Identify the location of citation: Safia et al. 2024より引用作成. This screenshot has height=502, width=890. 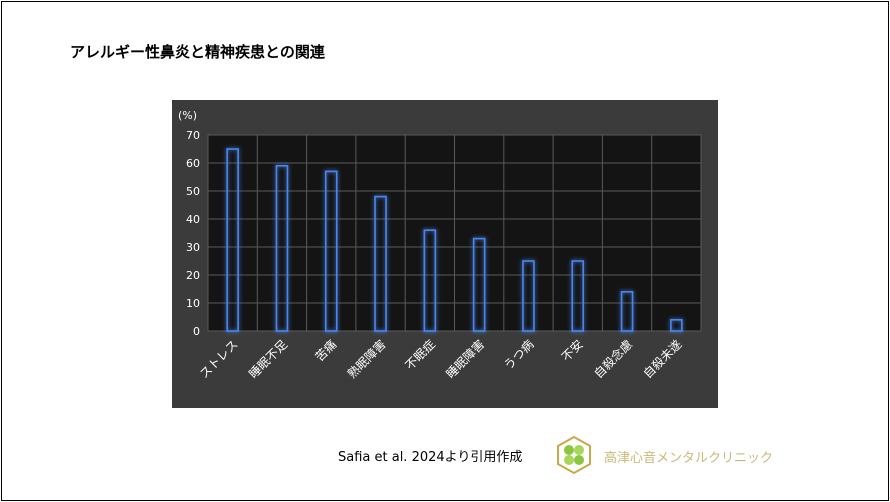
(430, 457).